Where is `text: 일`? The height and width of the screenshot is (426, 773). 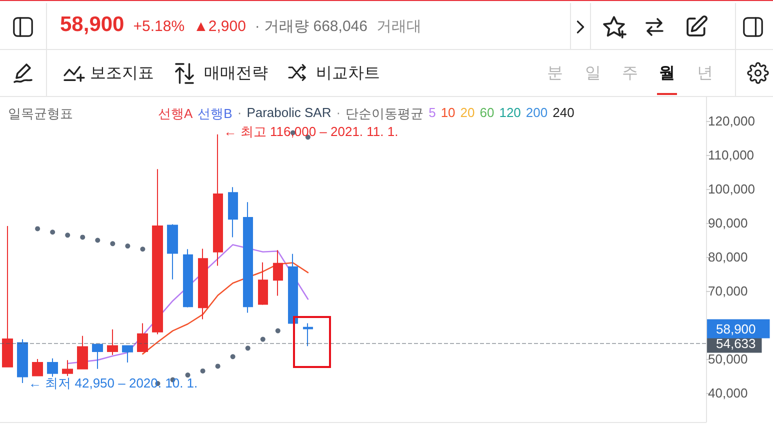 text: 일 is located at coordinates (593, 74).